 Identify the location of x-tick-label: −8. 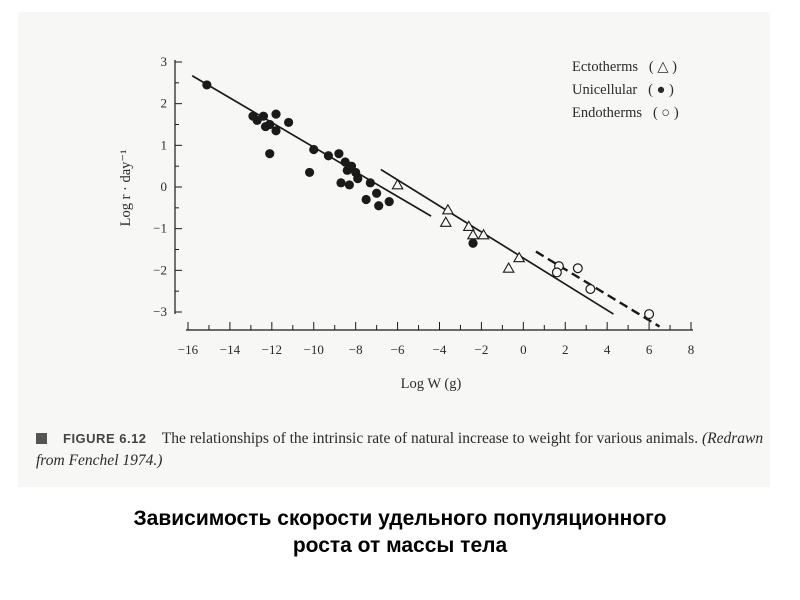
(356, 349).